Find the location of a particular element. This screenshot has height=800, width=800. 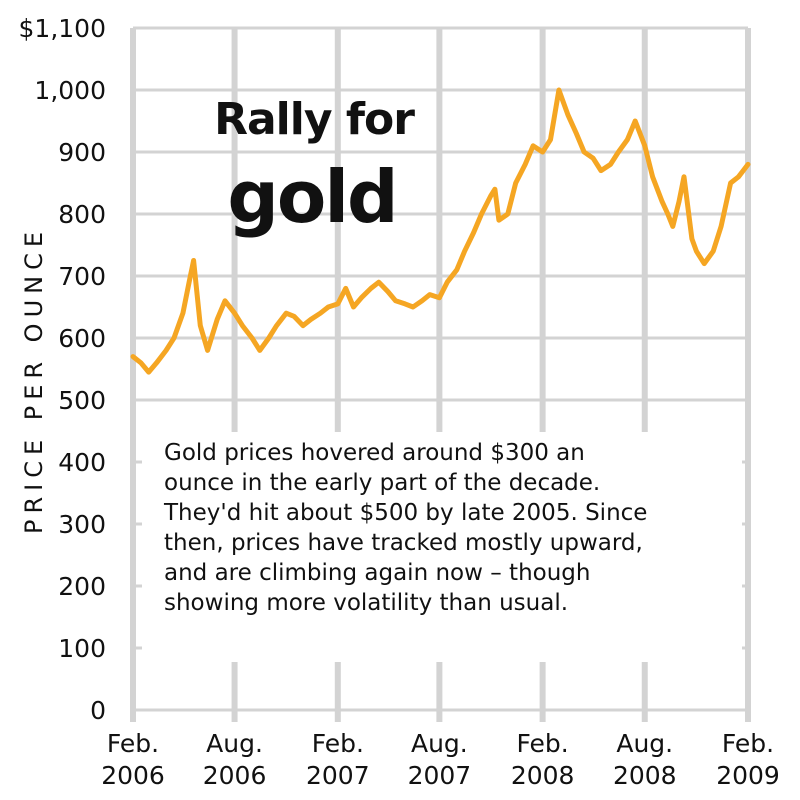

y-tick-label: 400 is located at coordinates (82, 462).